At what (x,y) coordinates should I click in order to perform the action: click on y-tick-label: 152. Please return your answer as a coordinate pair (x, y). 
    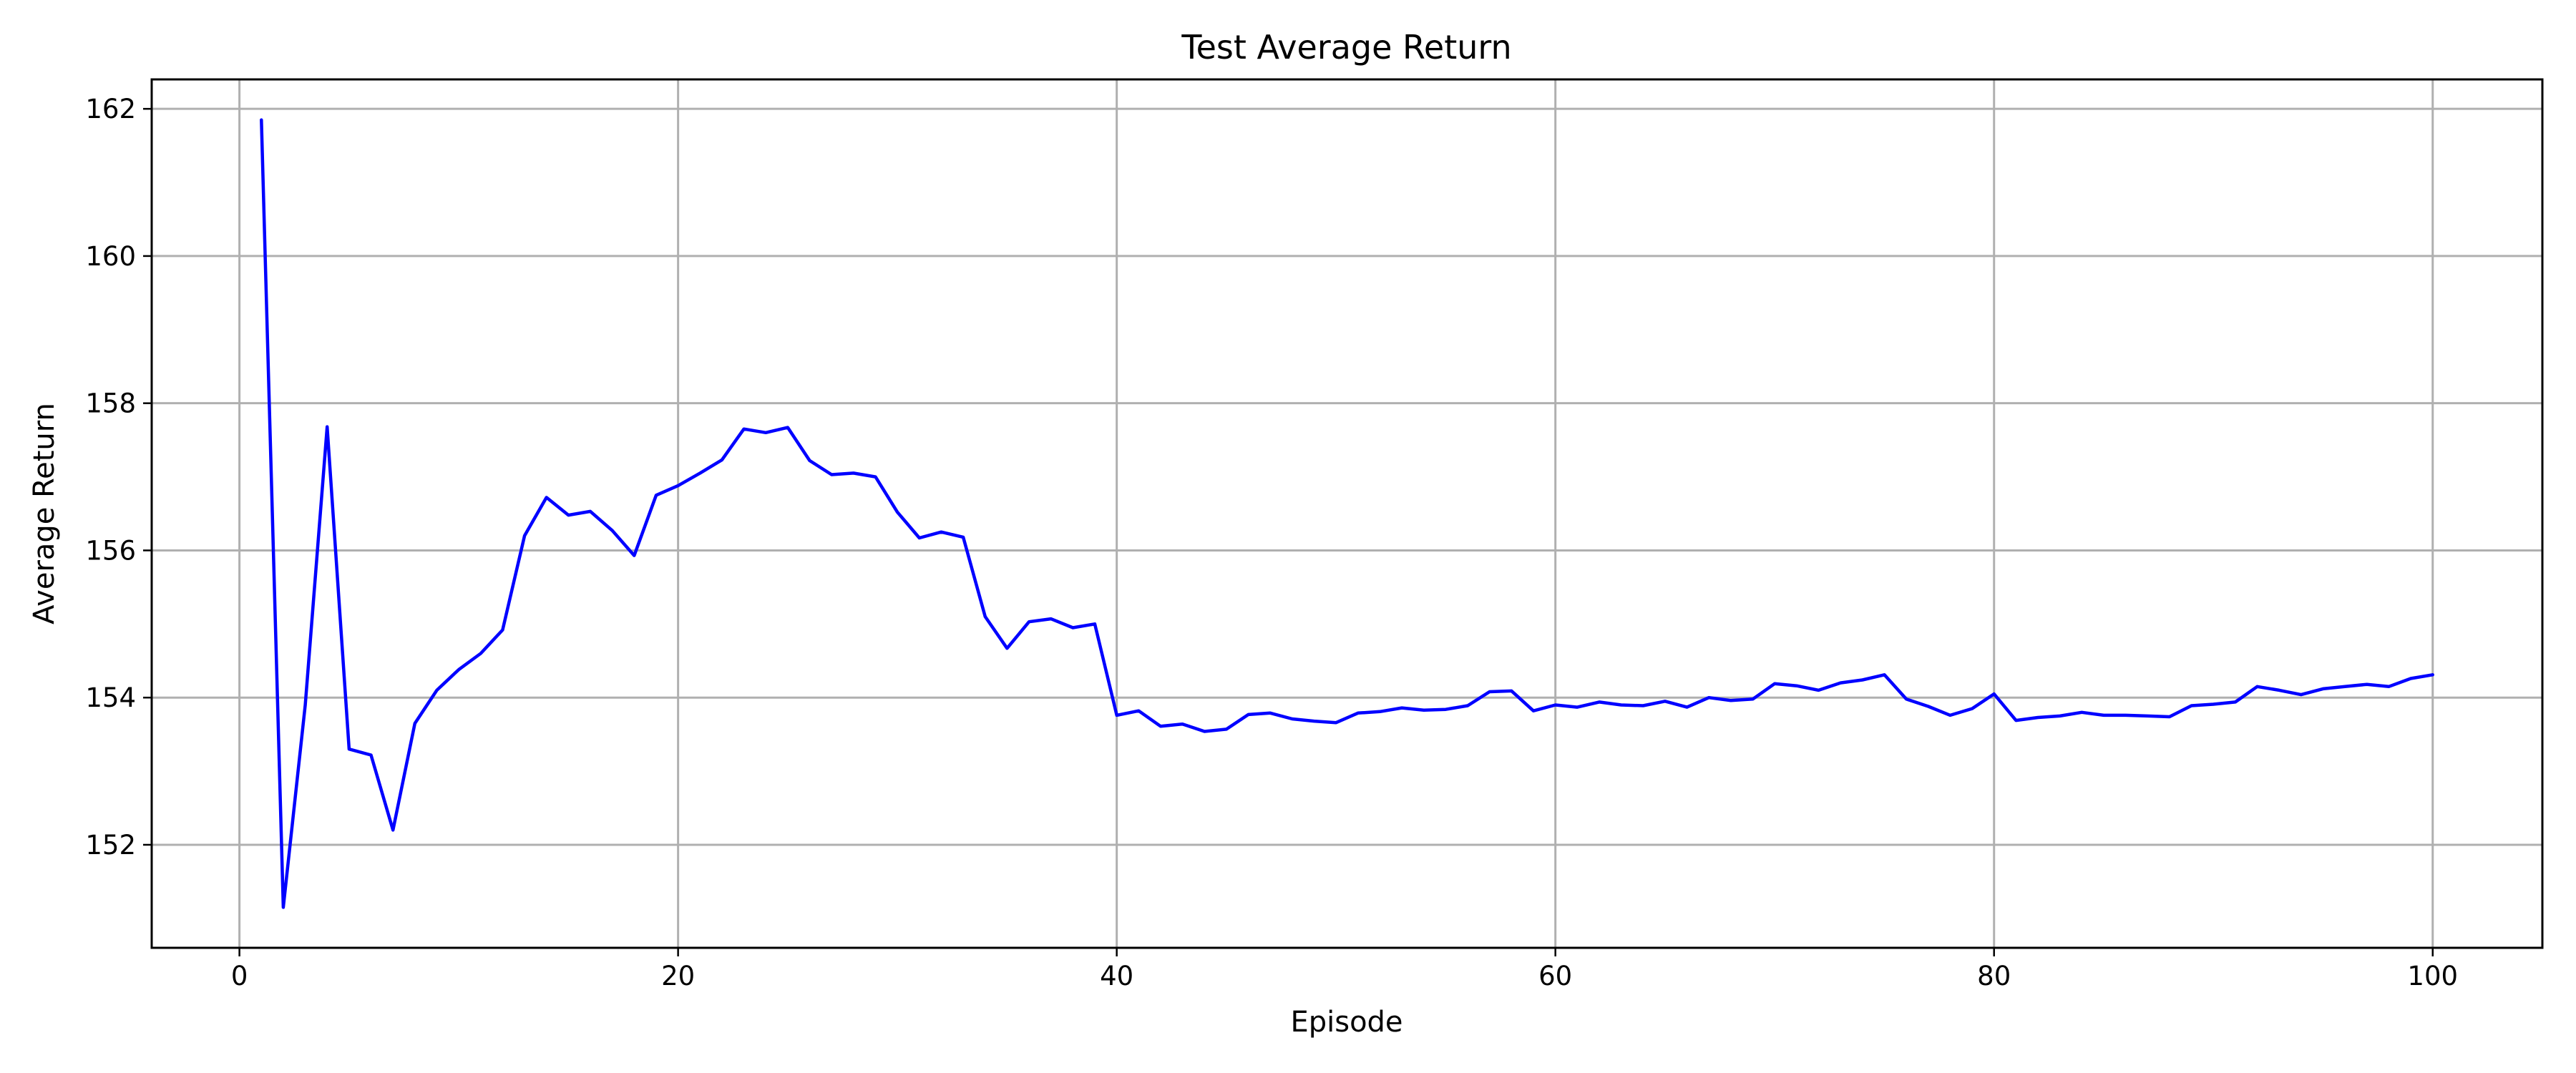
    Looking at the image, I should click on (110, 845).